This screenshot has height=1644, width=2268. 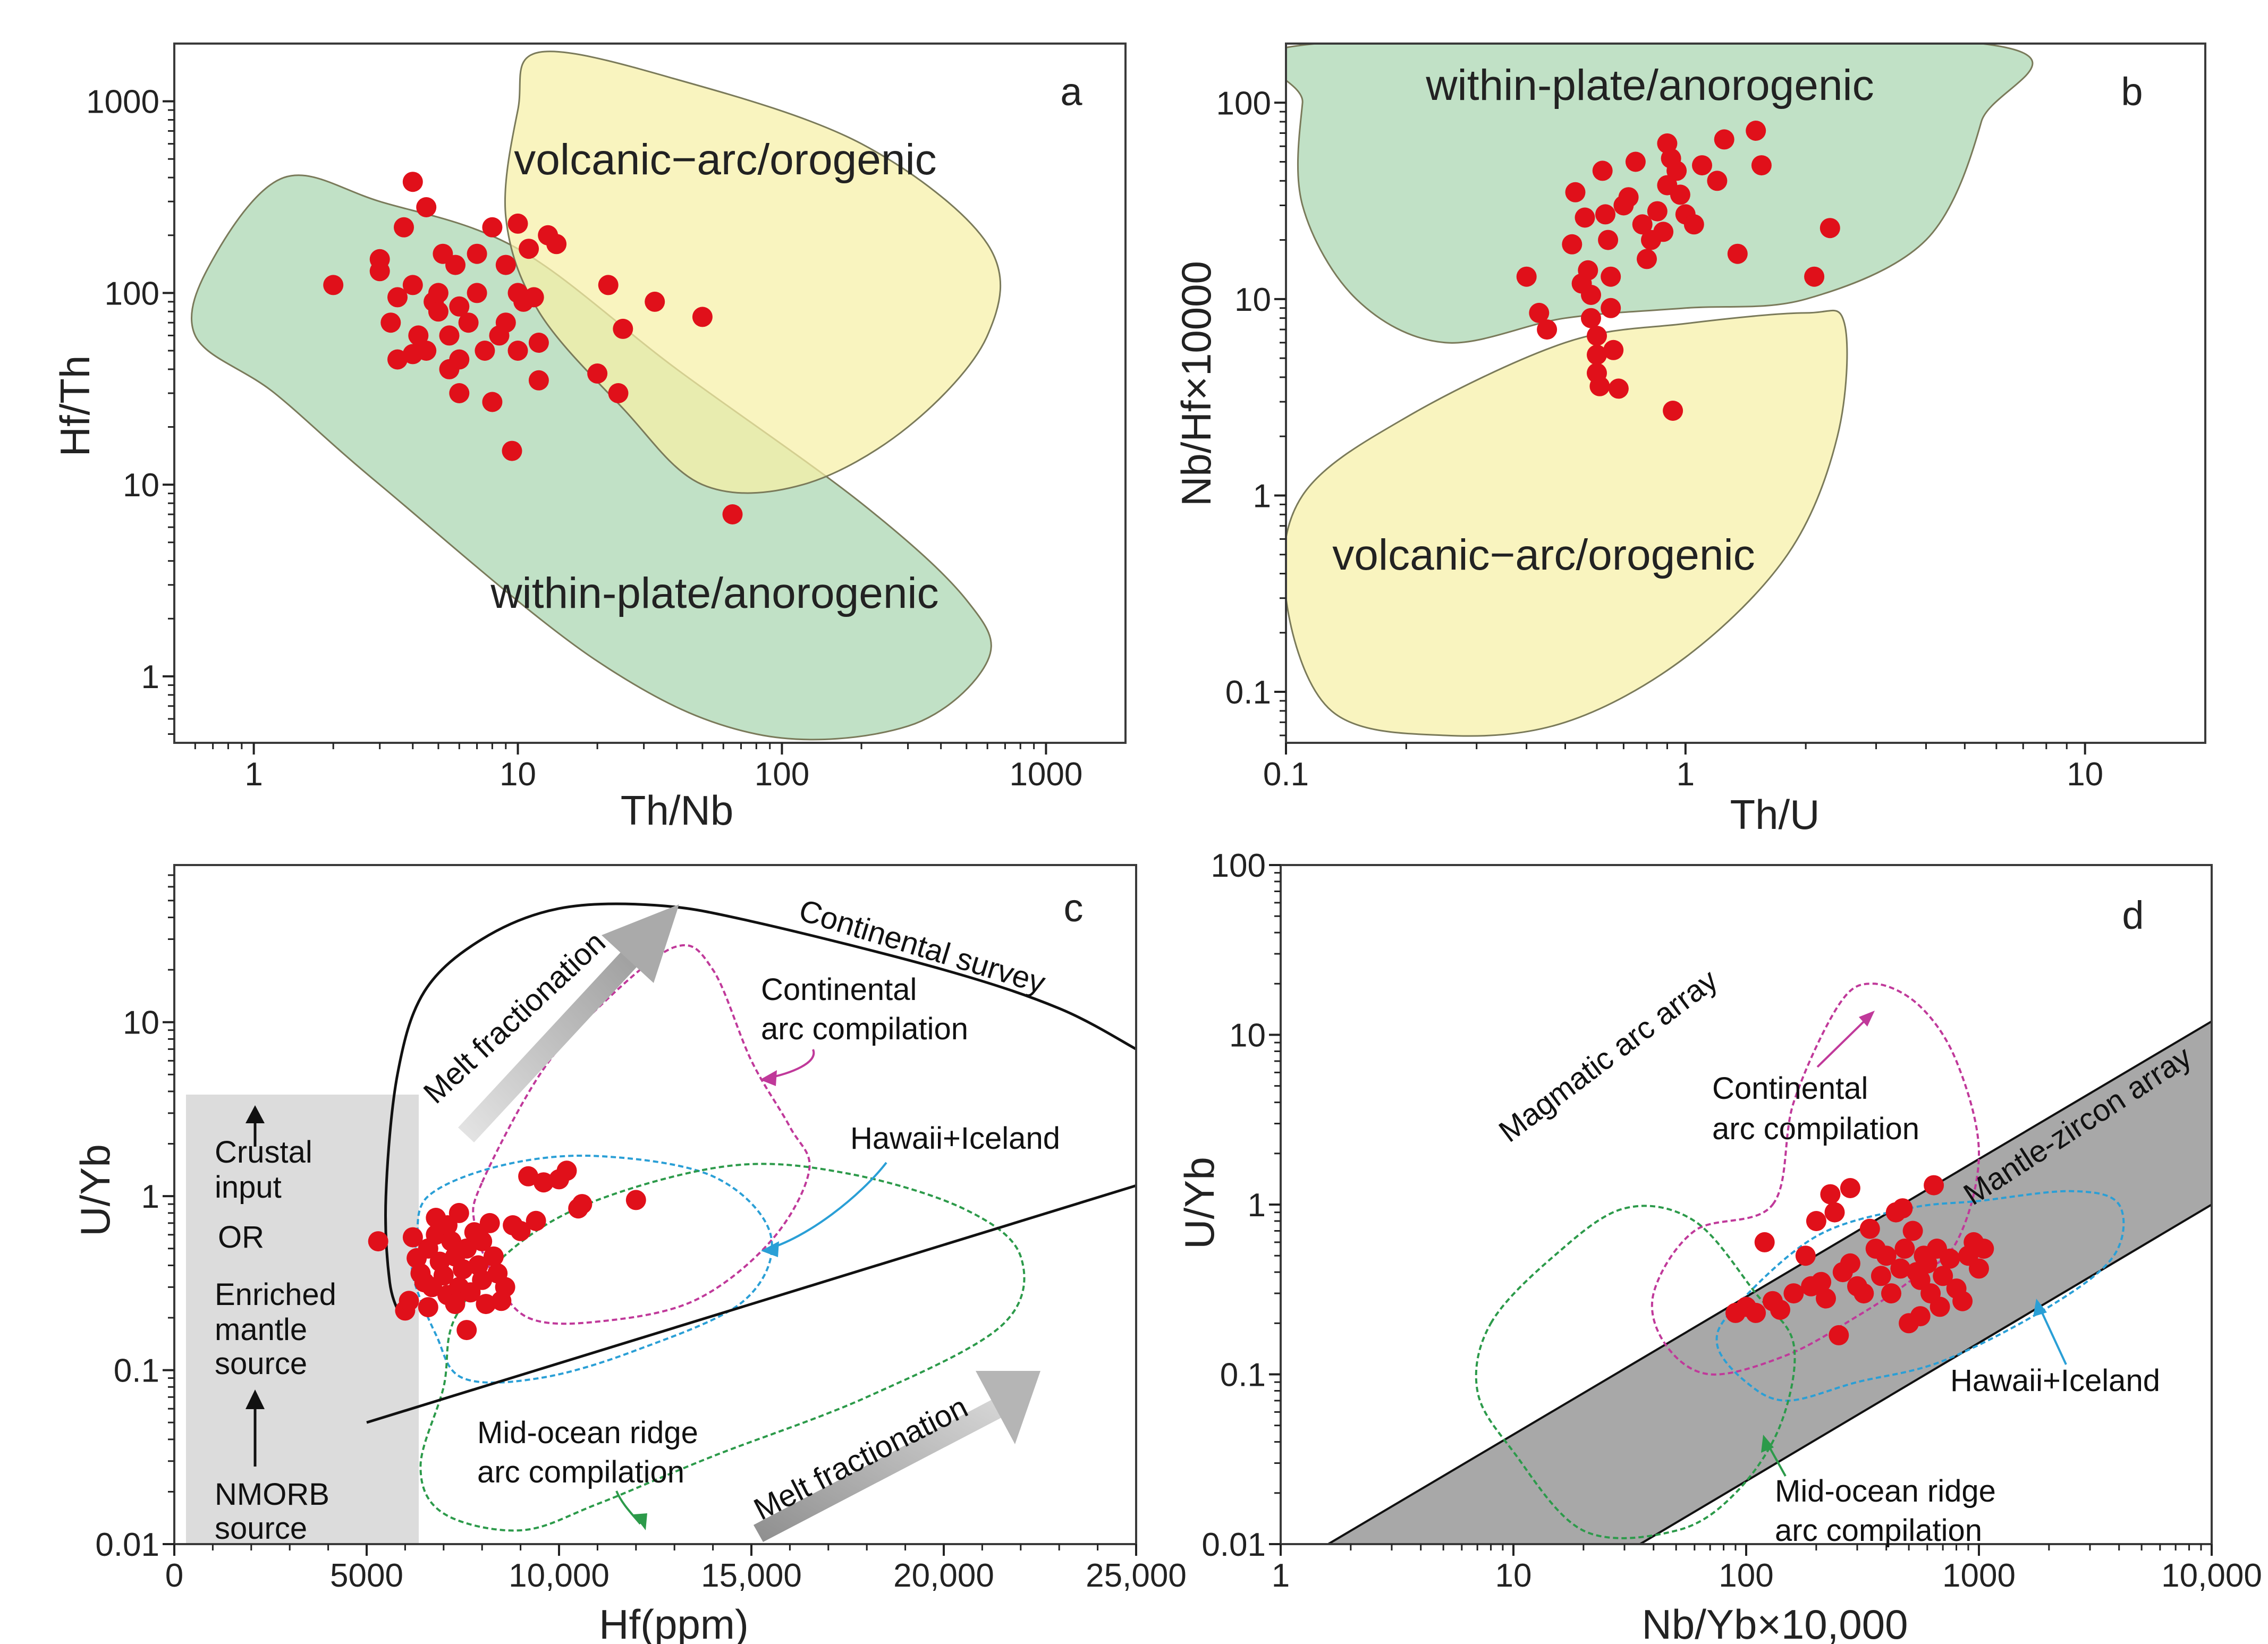 What do you see at coordinates (1815, 1129) in the screenshot?
I see `panel-d-continental-arc-label-2: arc compilation` at bounding box center [1815, 1129].